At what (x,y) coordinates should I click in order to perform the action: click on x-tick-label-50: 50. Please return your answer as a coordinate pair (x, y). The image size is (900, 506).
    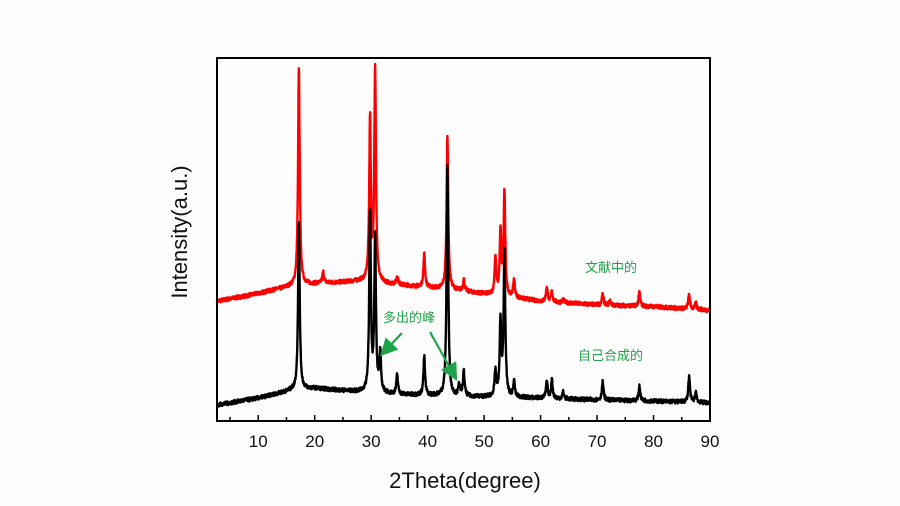
    Looking at the image, I should click on (484, 441).